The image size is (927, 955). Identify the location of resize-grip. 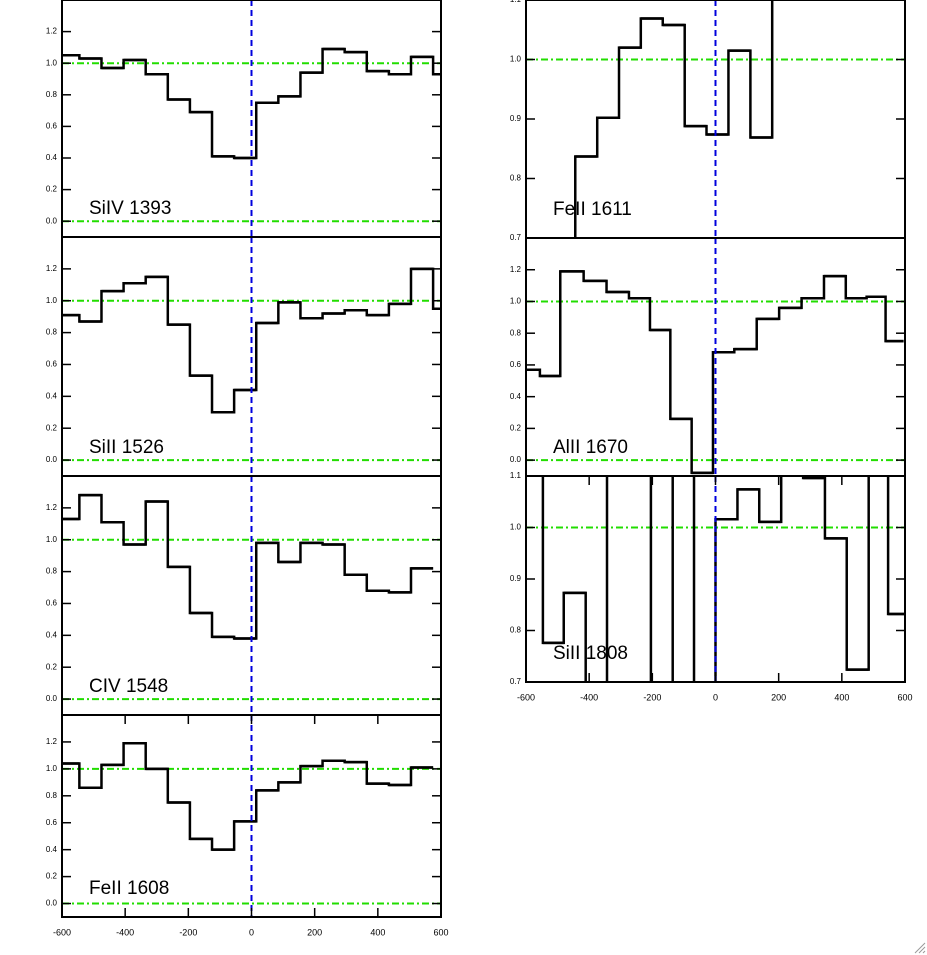
(920, 948).